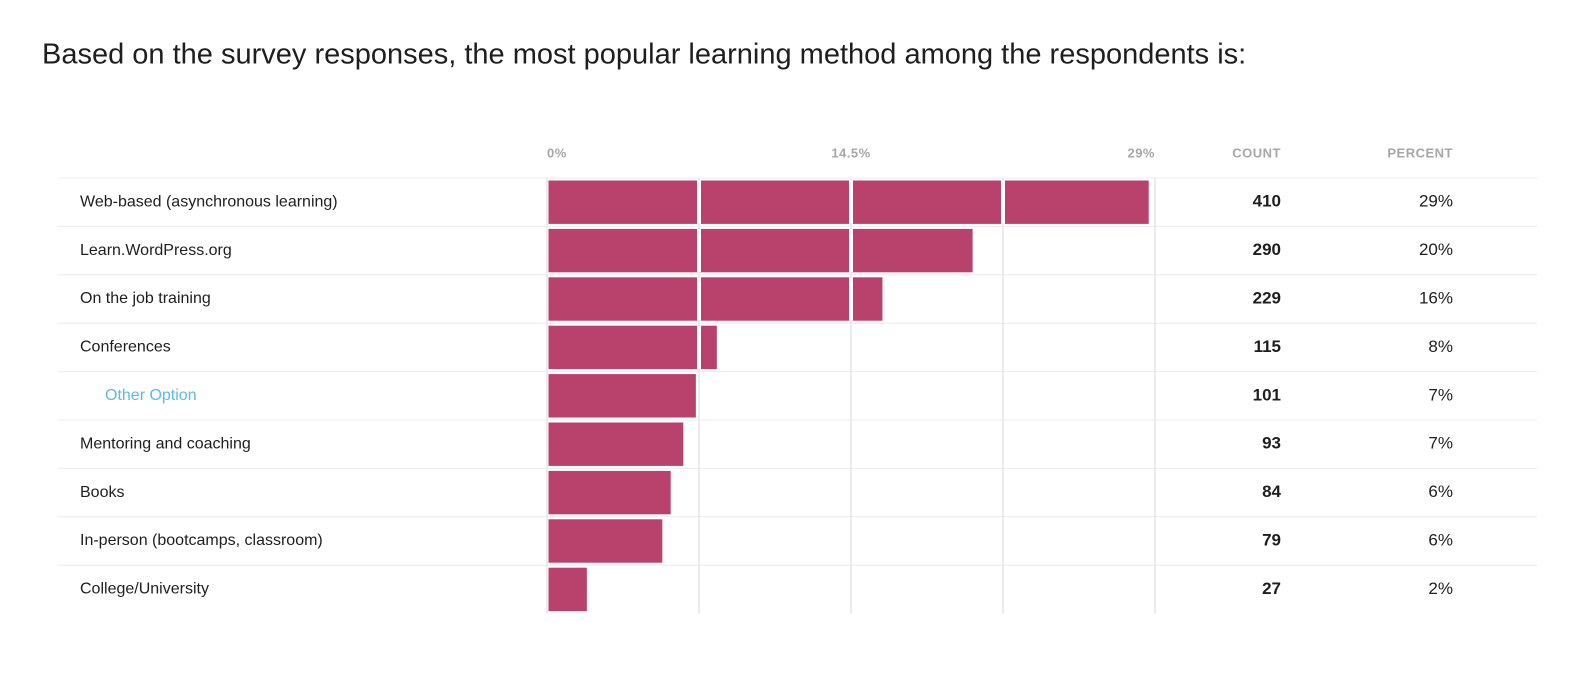 The image size is (1592, 684). Describe the element at coordinates (125, 347) in the screenshot. I see `category-label: Conferences` at that location.